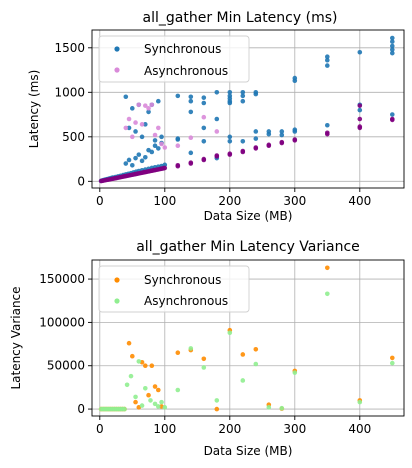 The image size is (412, 468). What do you see at coordinates (34, 109) in the screenshot?
I see `latency-chart-ylabel: Latency (ms)` at bounding box center [34, 109].